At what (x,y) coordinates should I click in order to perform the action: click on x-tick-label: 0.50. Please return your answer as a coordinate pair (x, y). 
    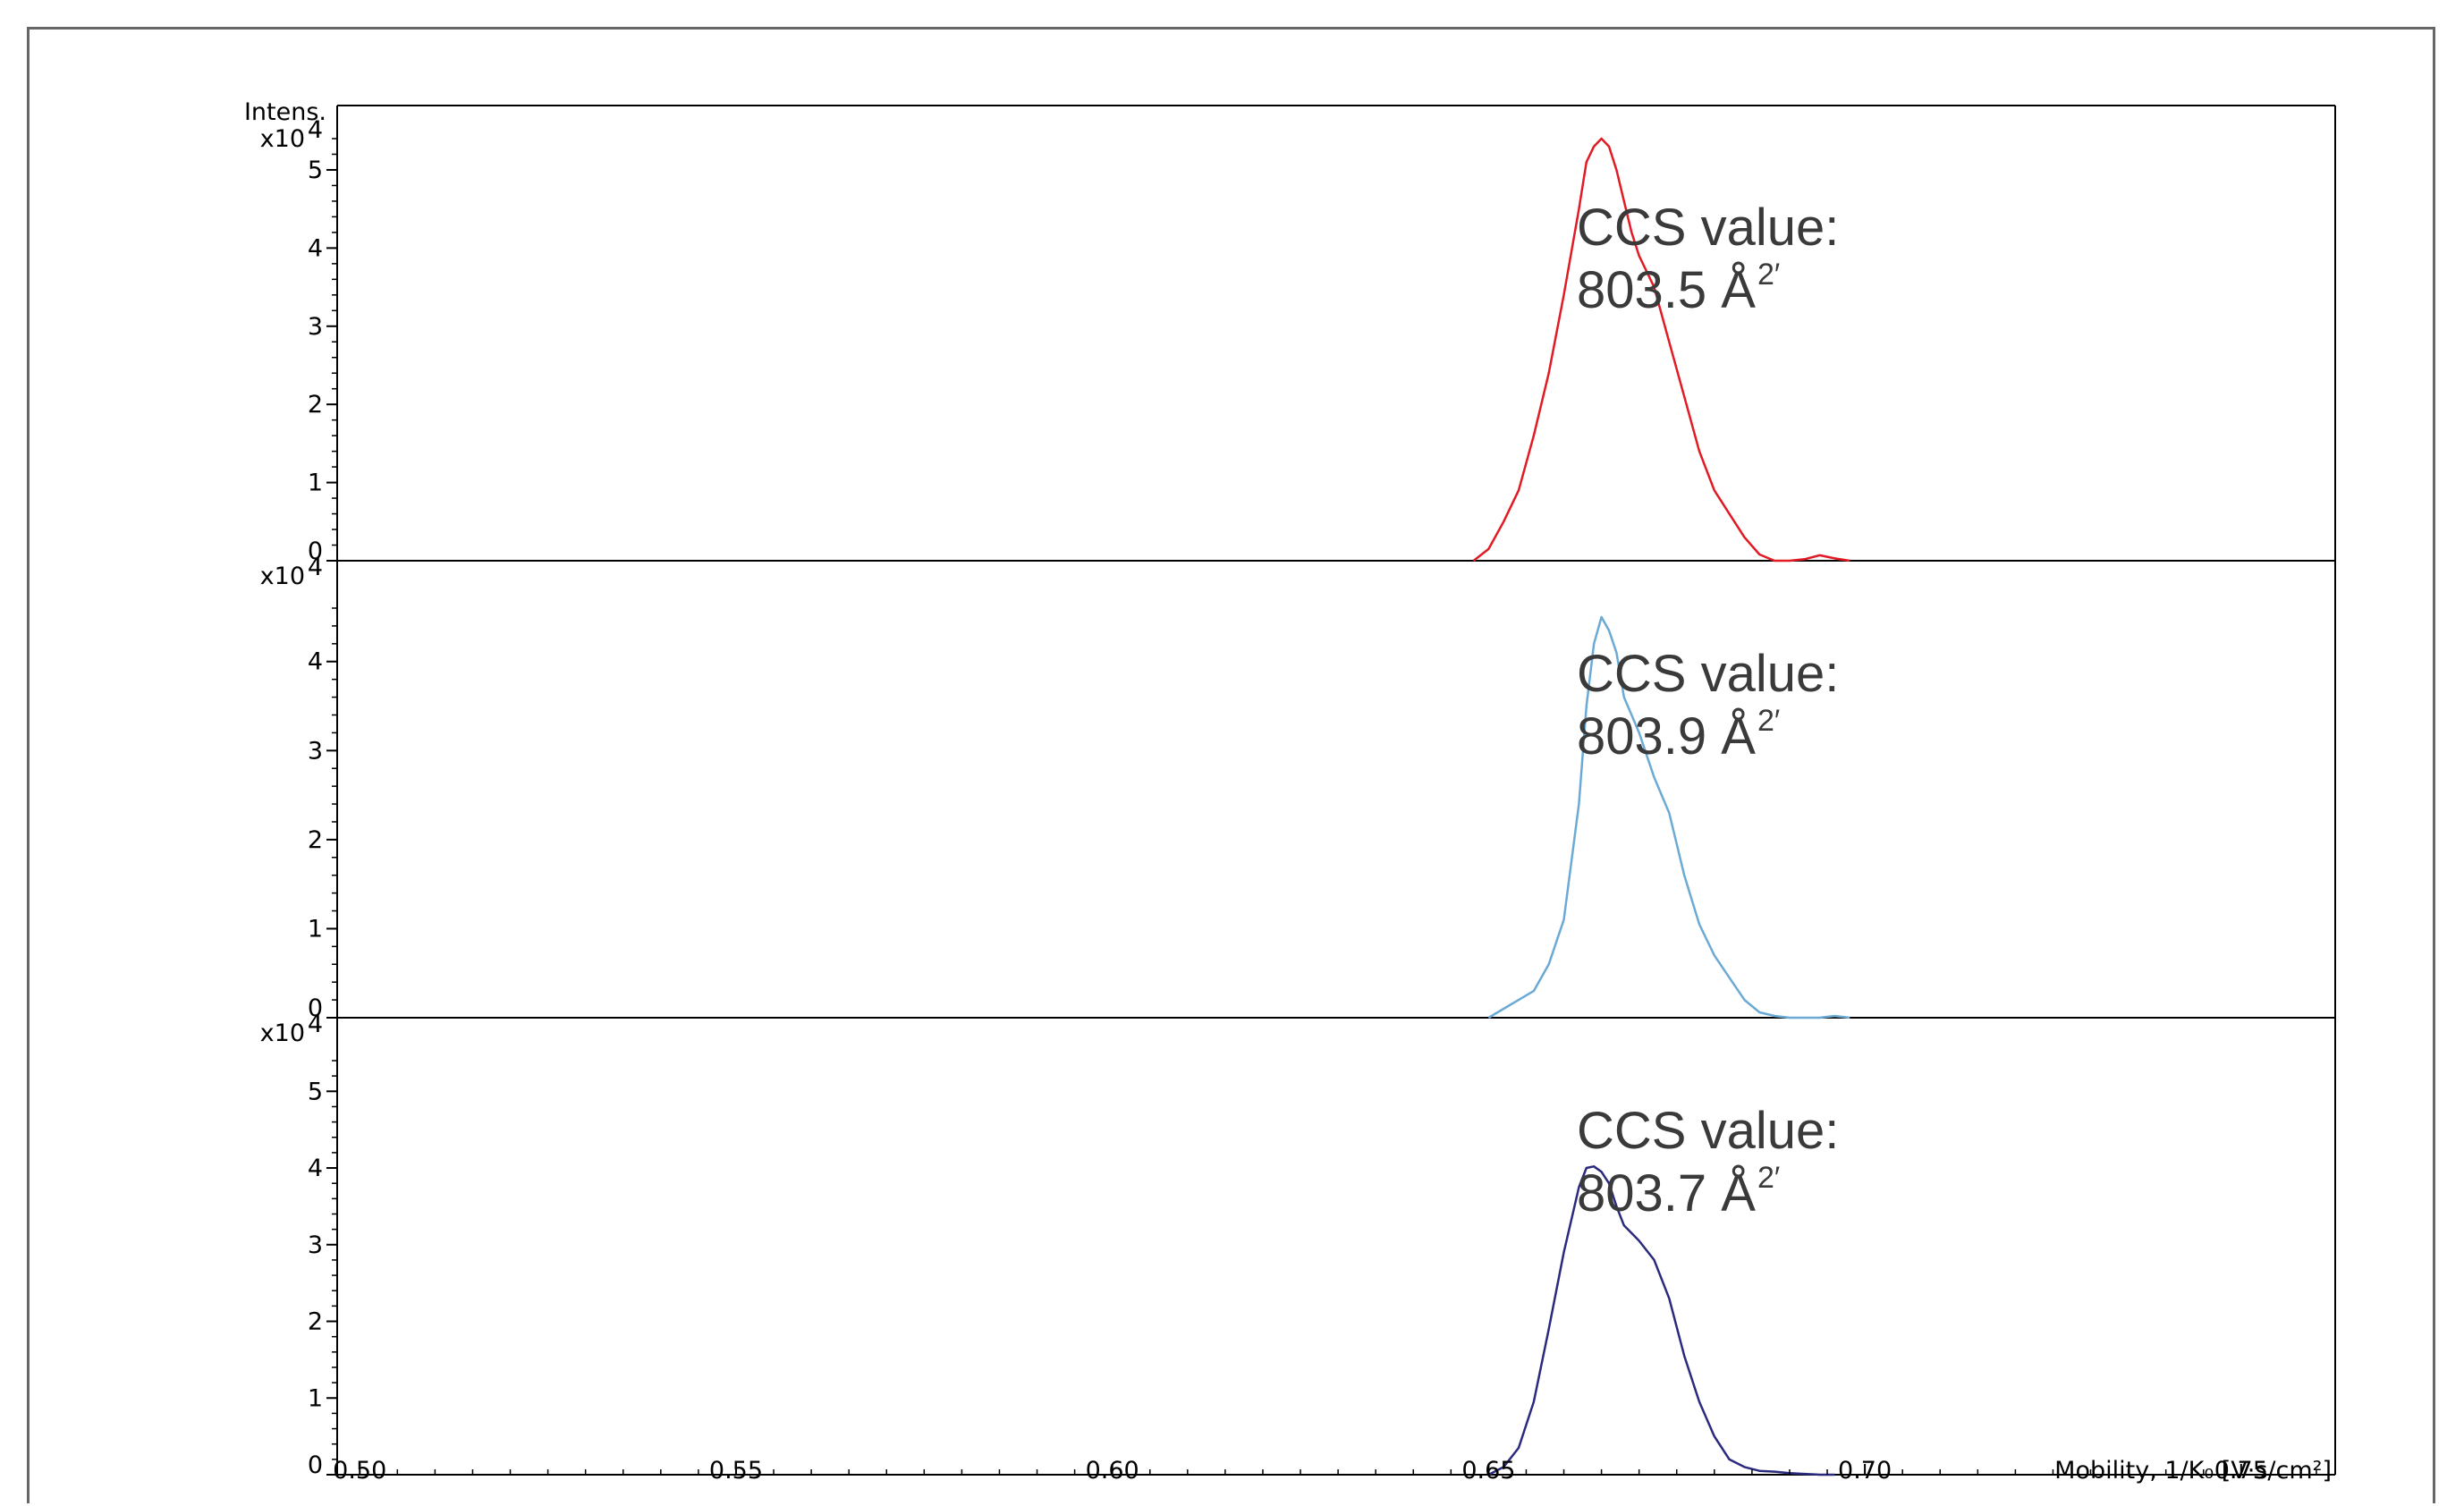
    Looking at the image, I should click on (359, 1471).